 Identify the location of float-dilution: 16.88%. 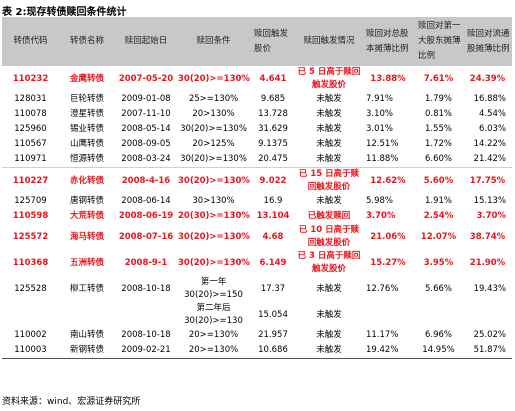
(489, 99).